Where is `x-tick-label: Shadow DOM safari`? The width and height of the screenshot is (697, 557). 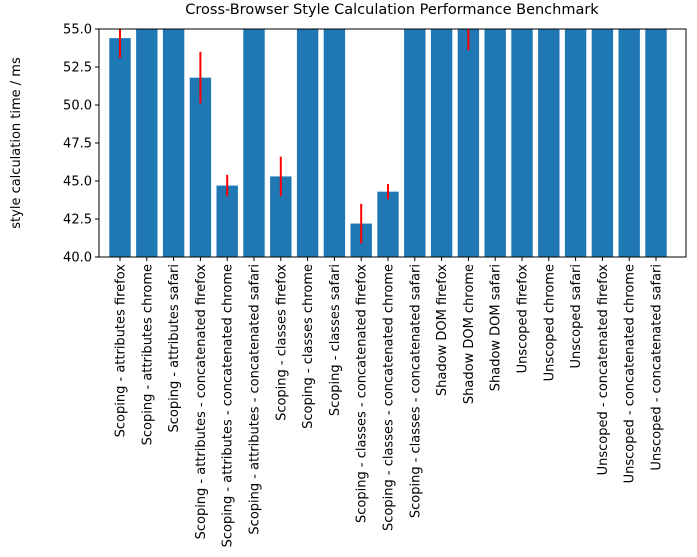 x-tick-label: Shadow DOM safari is located at coordinates (496, 327).